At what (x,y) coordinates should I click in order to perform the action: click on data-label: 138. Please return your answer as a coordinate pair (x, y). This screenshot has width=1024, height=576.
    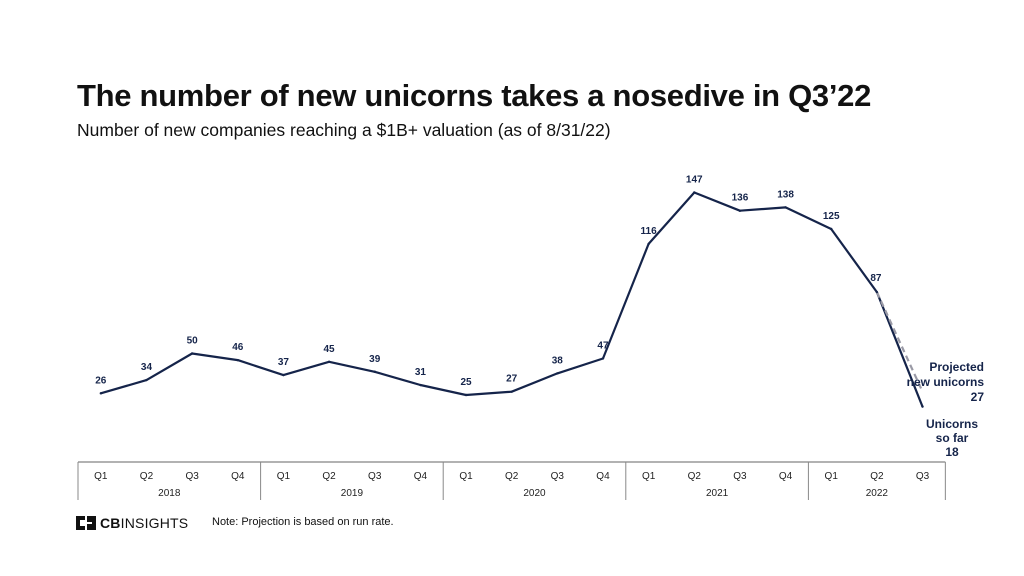
    Looking at the image, I should click on (785, 194).